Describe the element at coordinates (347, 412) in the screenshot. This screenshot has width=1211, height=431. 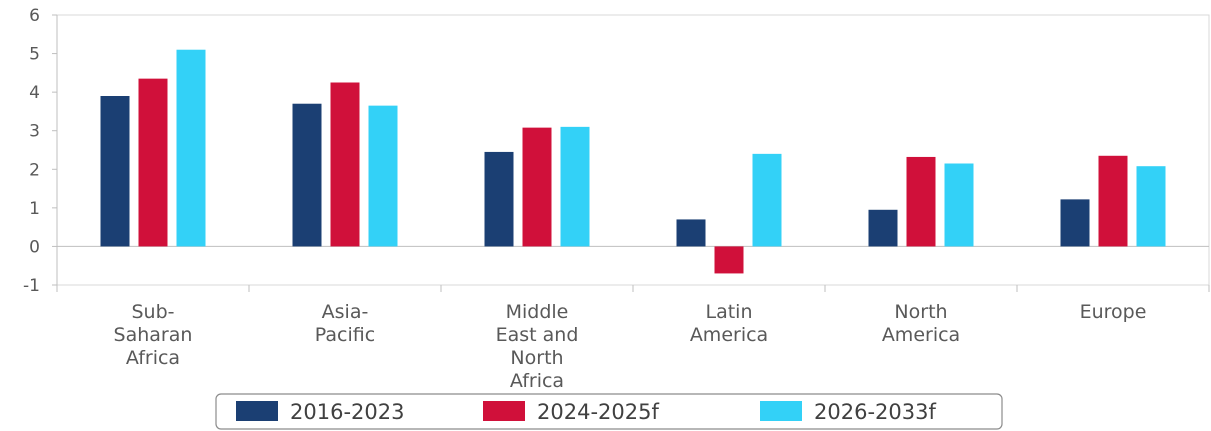
I see `legend-label: 2016-2023` at that location.